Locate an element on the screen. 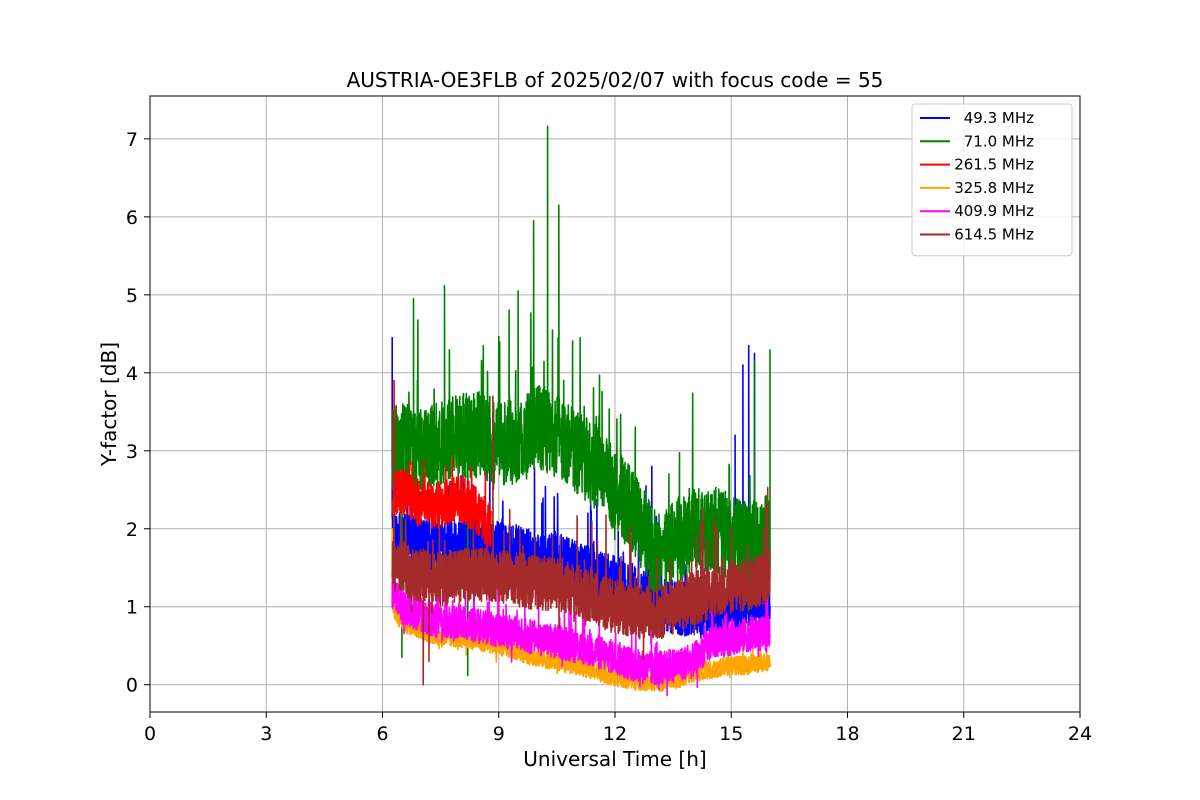 This screenshot has height=800, width=1200. y-tick-label: 6 is located at coordinates (132, 218).